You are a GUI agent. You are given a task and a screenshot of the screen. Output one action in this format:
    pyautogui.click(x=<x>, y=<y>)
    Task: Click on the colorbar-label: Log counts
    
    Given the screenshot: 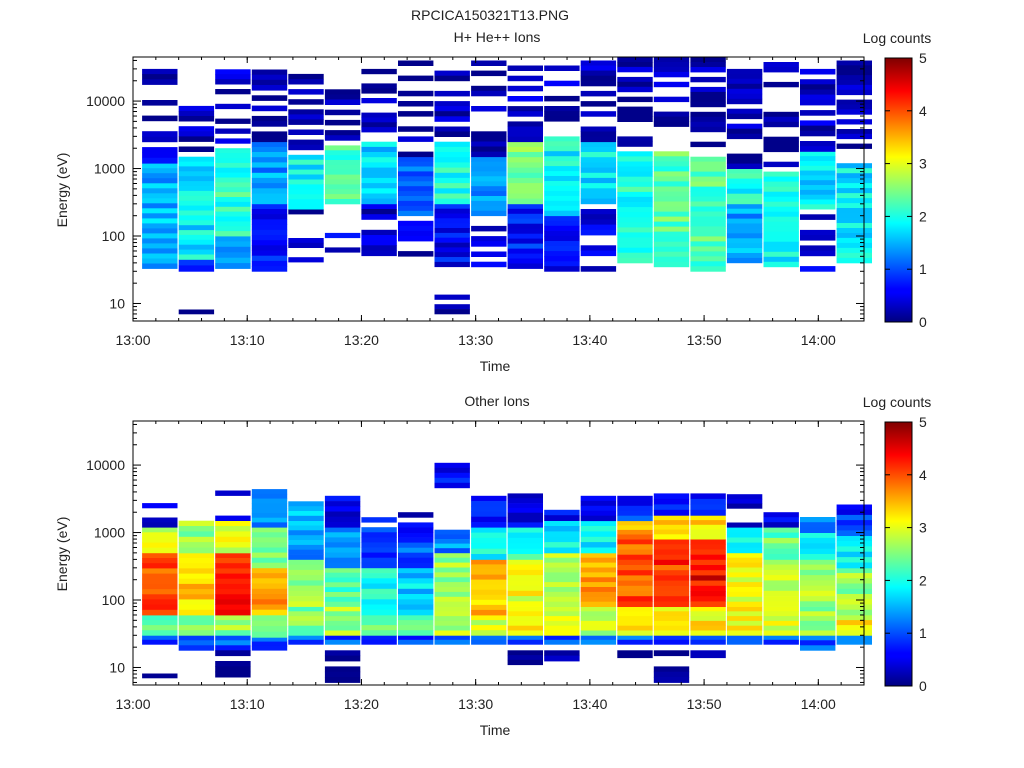 What is the action you would take?
    pyautogui.click(x=897, y=38)
    